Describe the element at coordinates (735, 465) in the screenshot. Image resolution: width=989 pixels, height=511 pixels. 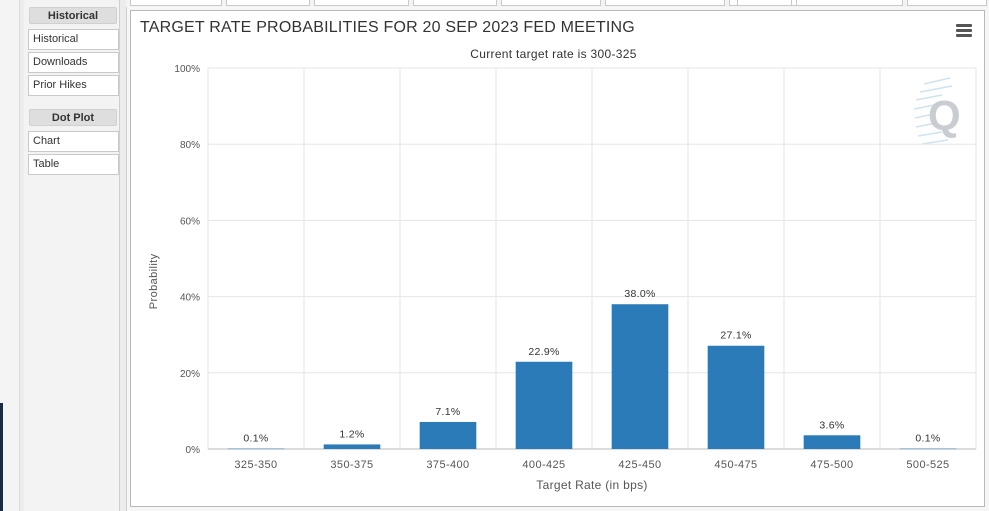
I see `x-tick-label: 450-475` at that location.